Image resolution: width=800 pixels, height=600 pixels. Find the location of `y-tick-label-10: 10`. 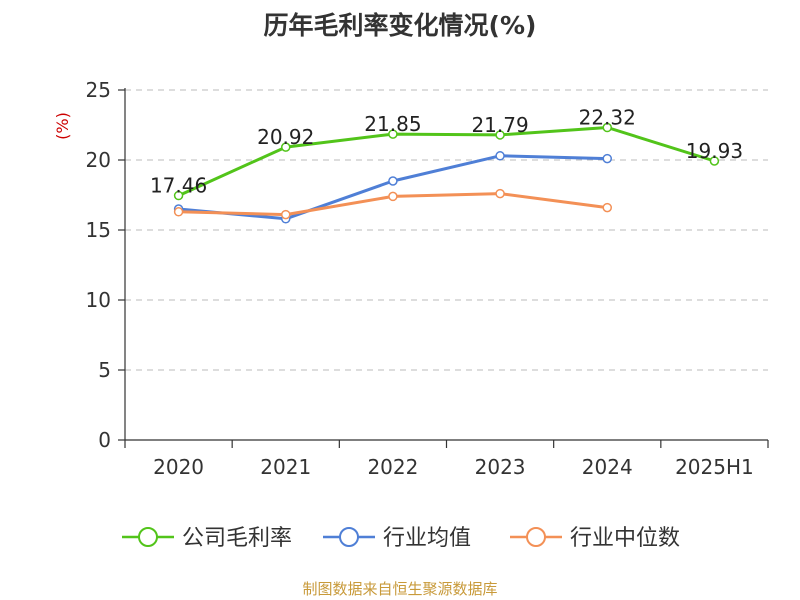

y-tick-label-10: 10 is located at coordinates (98, 300).